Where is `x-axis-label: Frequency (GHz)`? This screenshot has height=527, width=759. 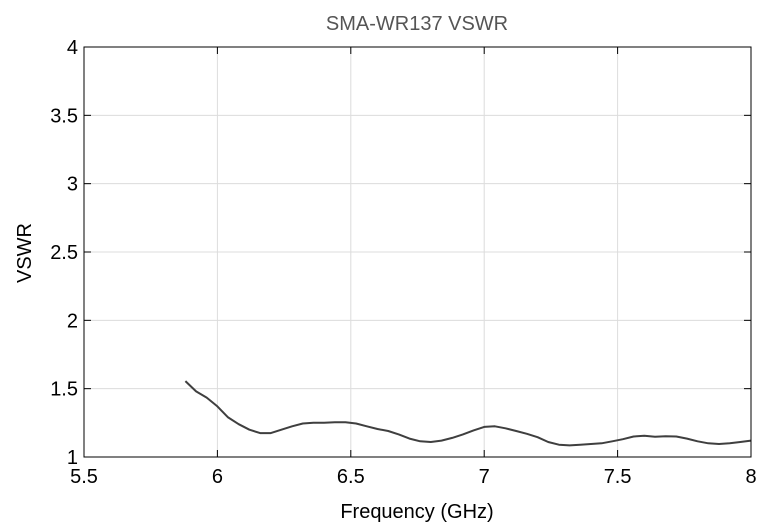 x-axis-label: Frequency (GHz) is located at coordinates (416, 512).